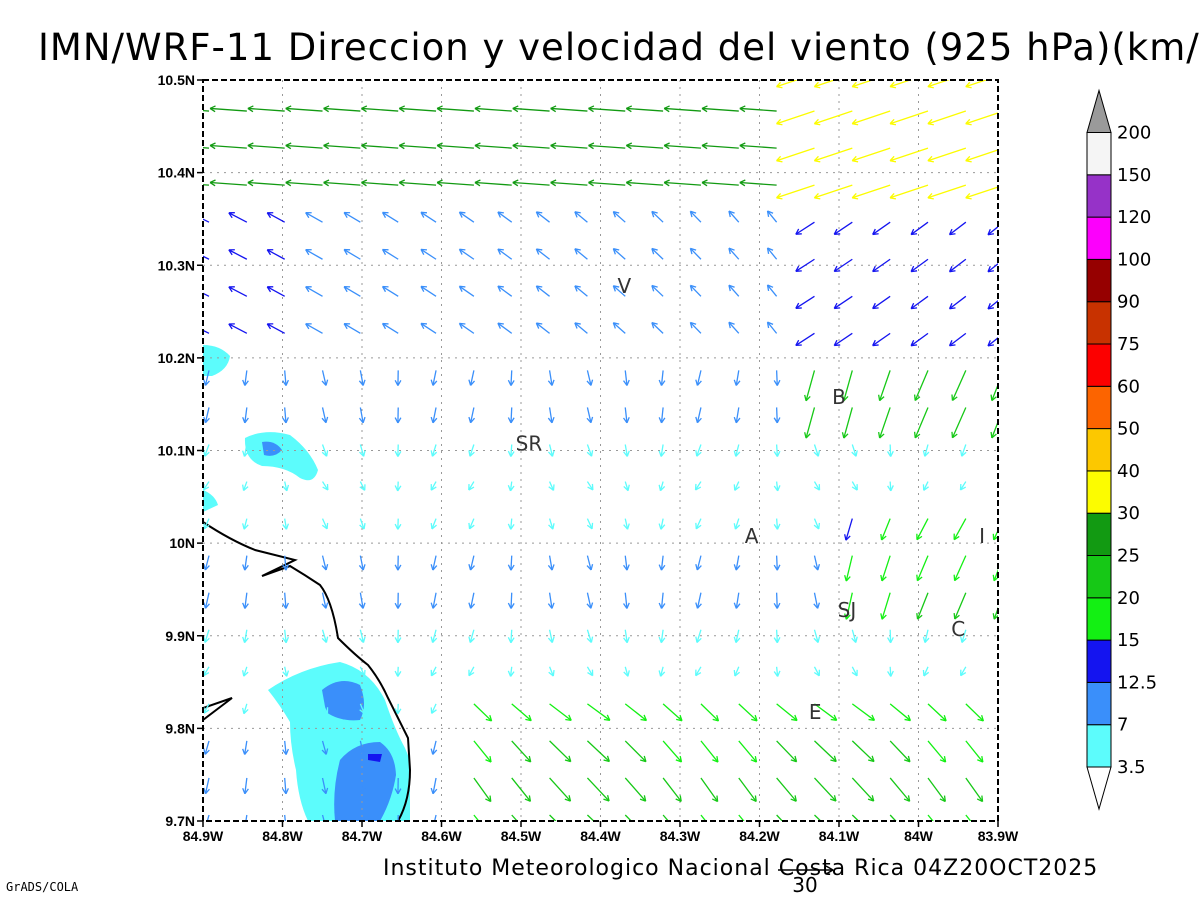 The height and width of the screenshot is (900, 1200). What do you see at coordinates (839, 397) in the screenshot?
I see `city-label: B` at bounding box center [839, 397].